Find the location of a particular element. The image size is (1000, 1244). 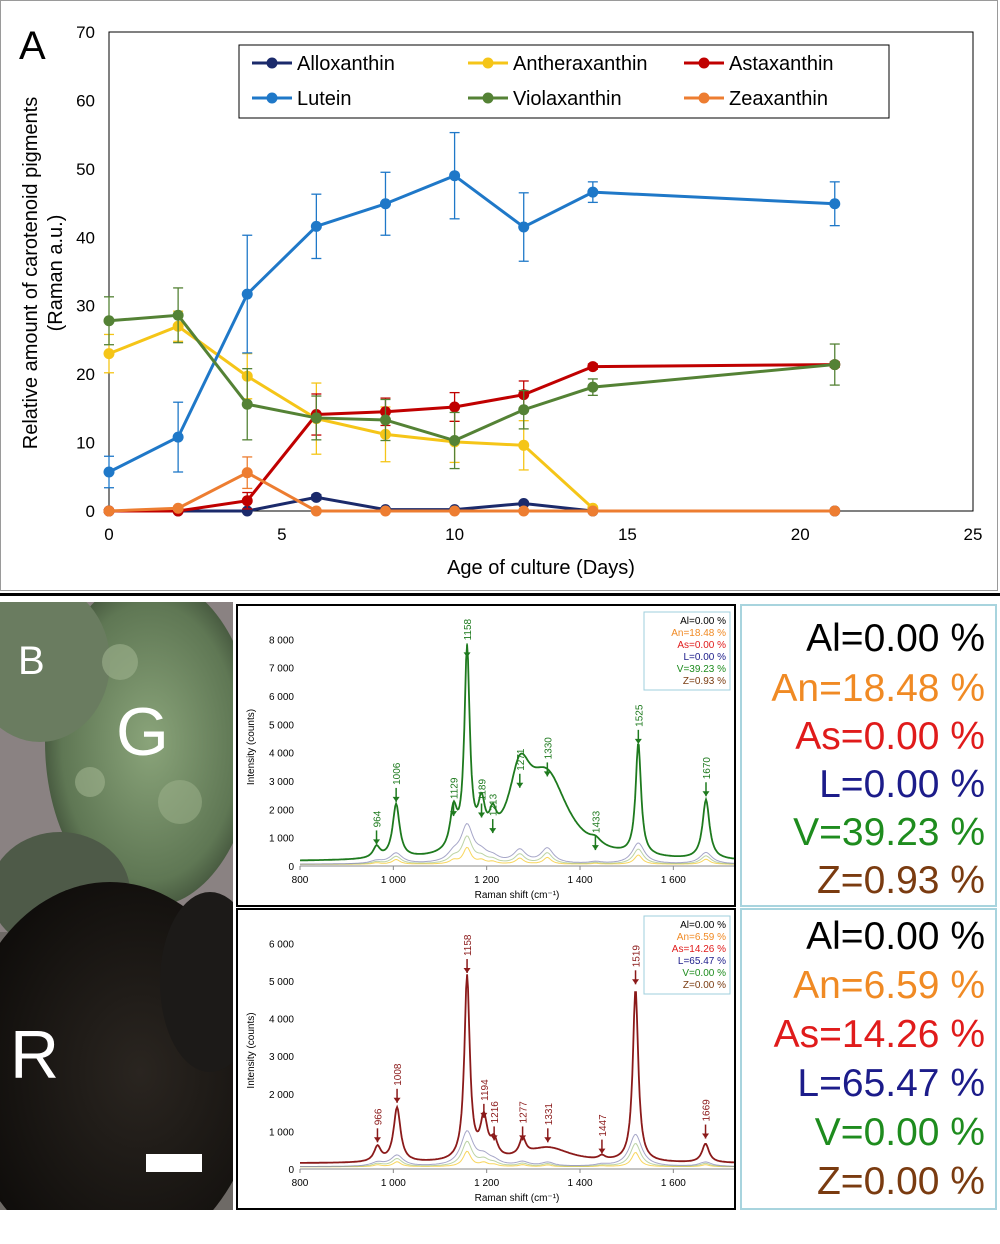

x-tick-label: 1 400 is located at coordinates (579, 880).